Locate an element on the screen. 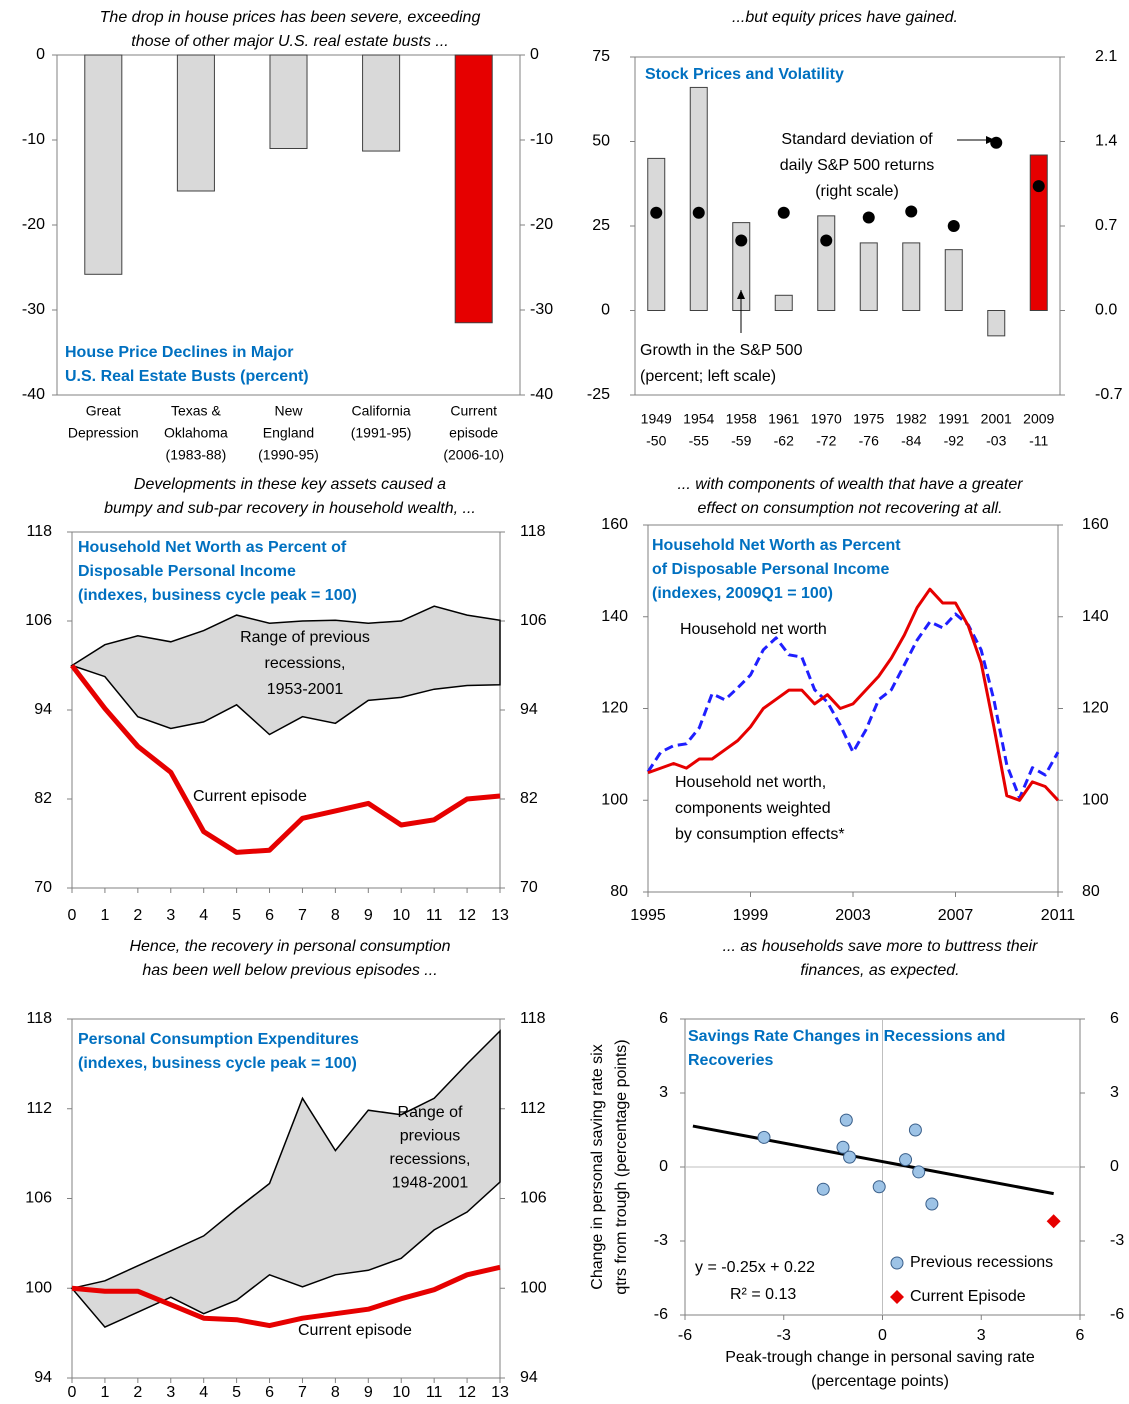 The image size is (1129, 1404). y-tick-label: 112 is located at coordinates (39, 1108).